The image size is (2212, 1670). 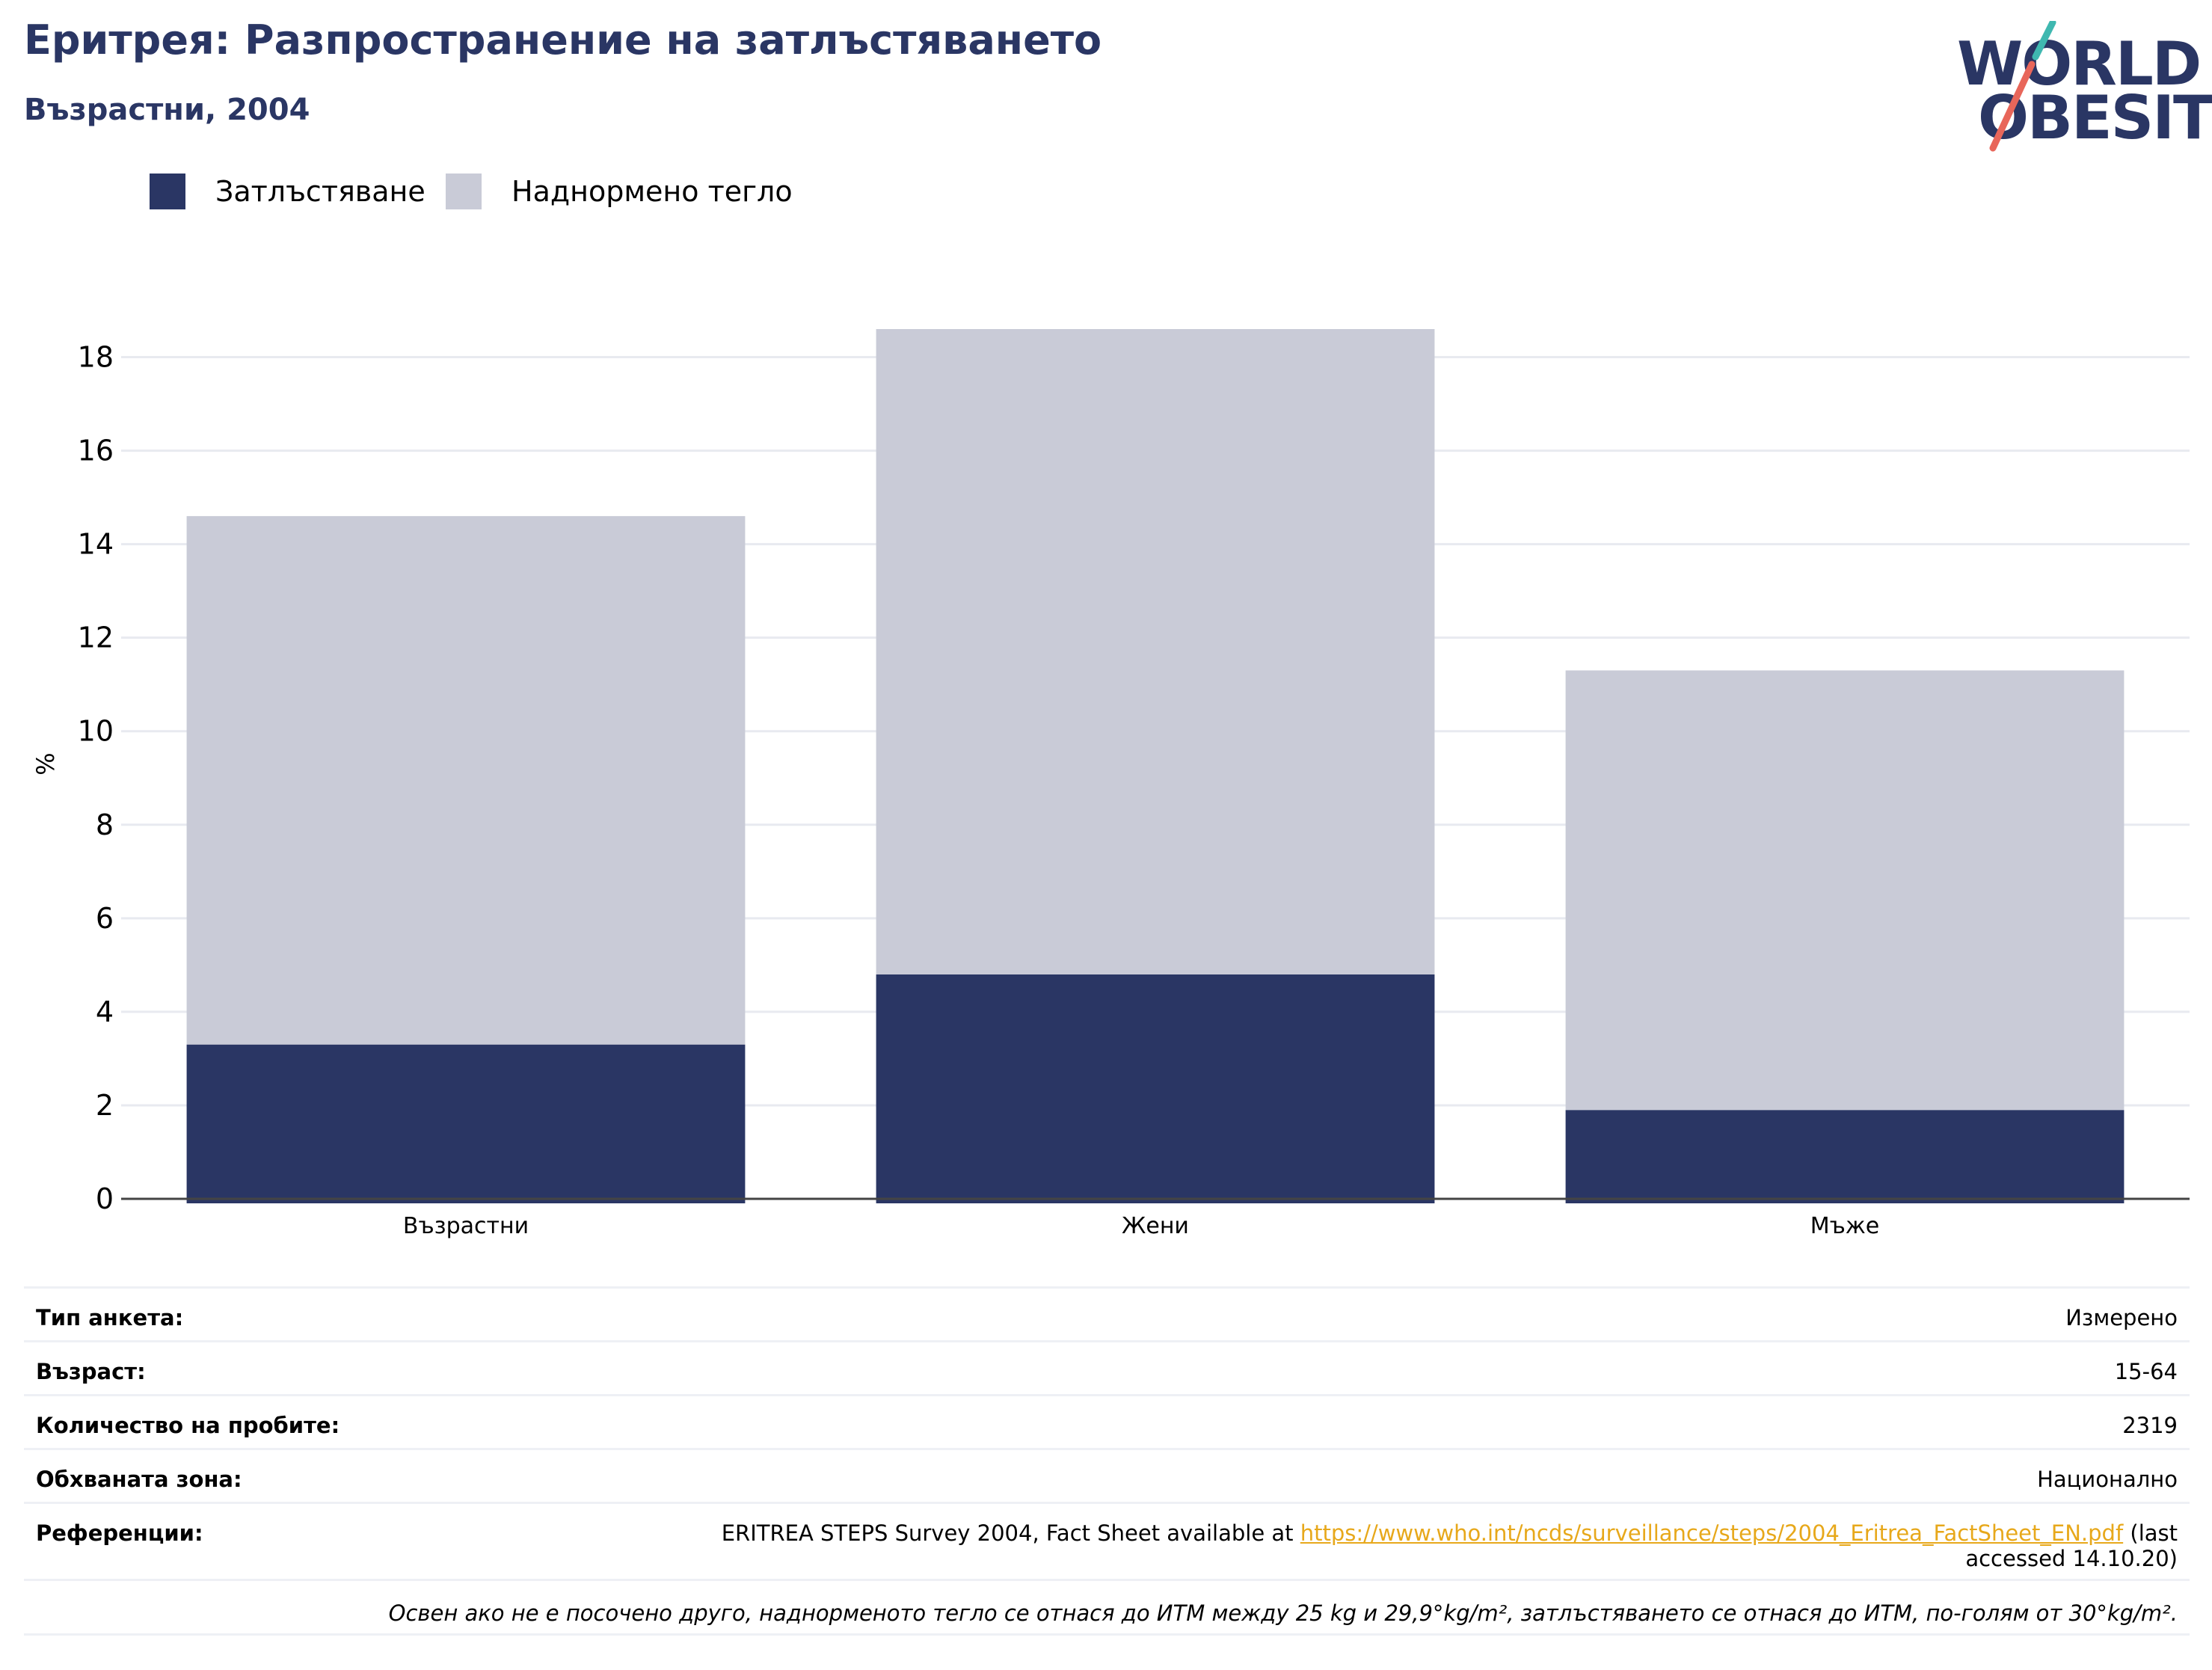 What do you see at coordinates (464, 191) in the screenshot?
I see `legend-swatch-overweight` at bounding box center [464, 191].